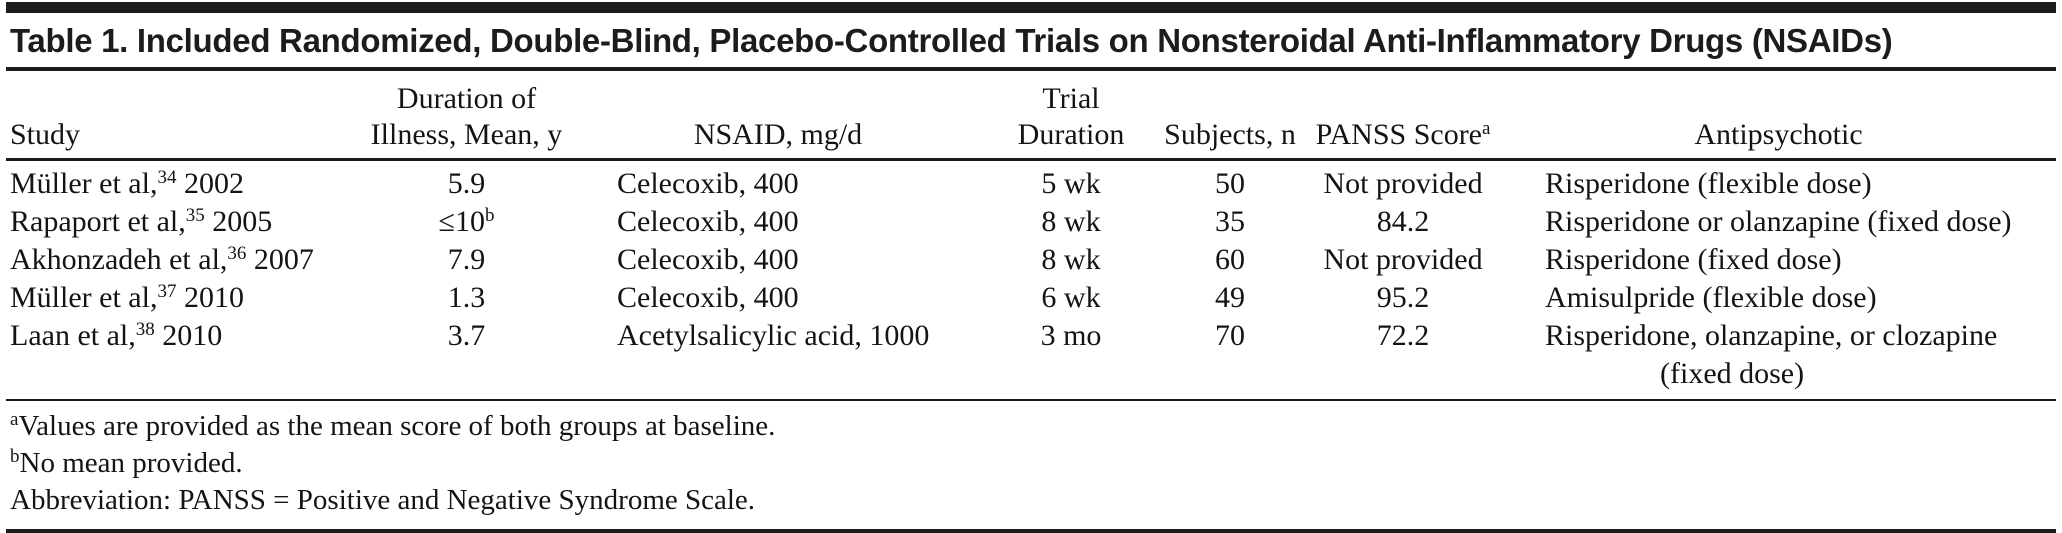 The width and height of the screenshot is (2062, 533). Describe the element at coordinates (141, 221) in the screenshot. I see `cell-study: Rapaport et al,35 2005` at that location.